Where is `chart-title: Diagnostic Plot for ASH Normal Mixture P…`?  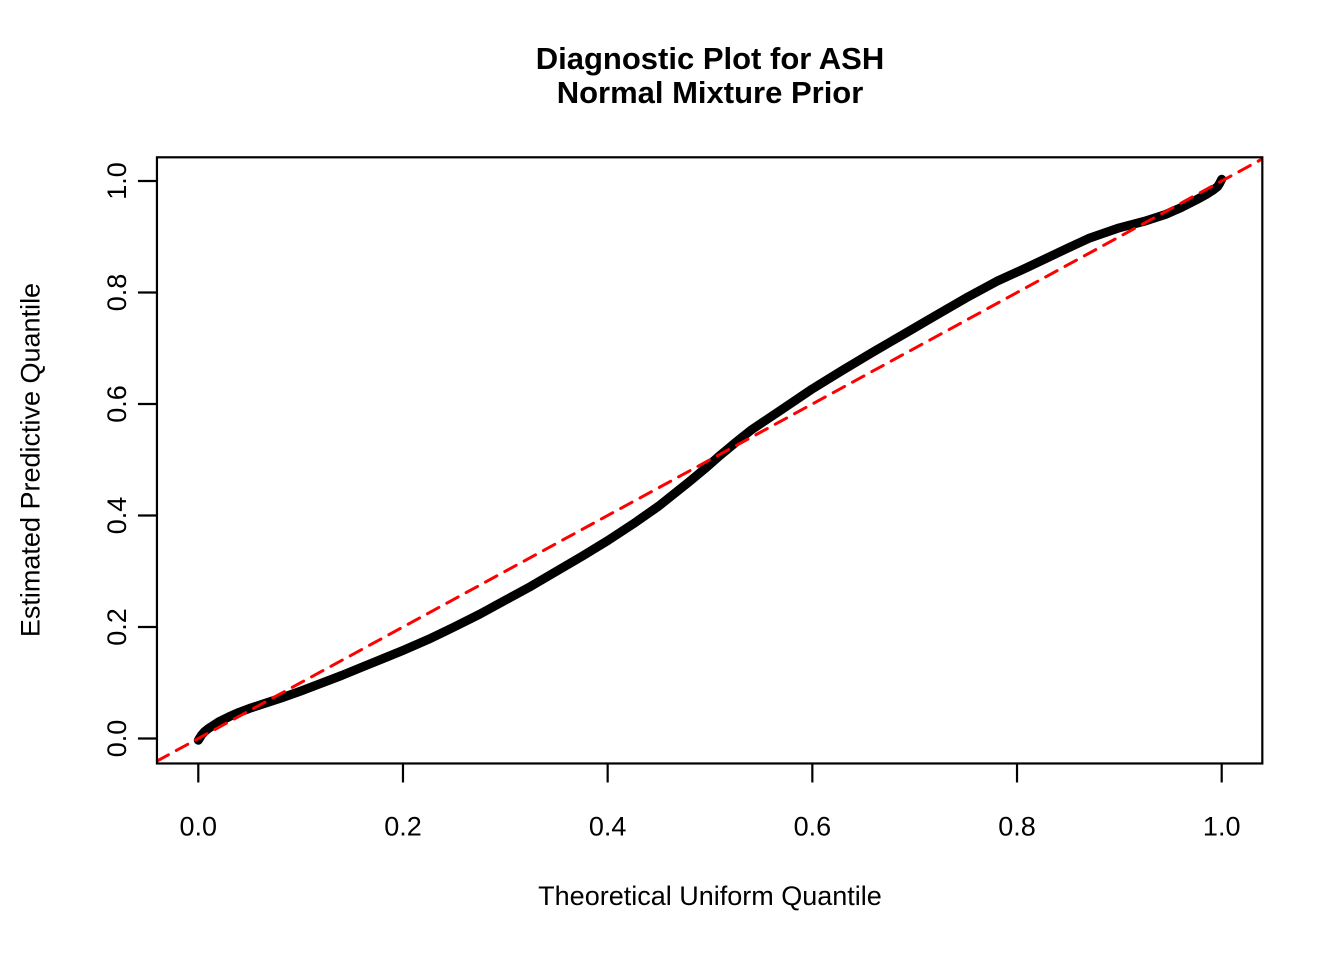 chart-title: Diagnostic Plot for ASH Normal Mixture P… is located at coordinates (710, 76).